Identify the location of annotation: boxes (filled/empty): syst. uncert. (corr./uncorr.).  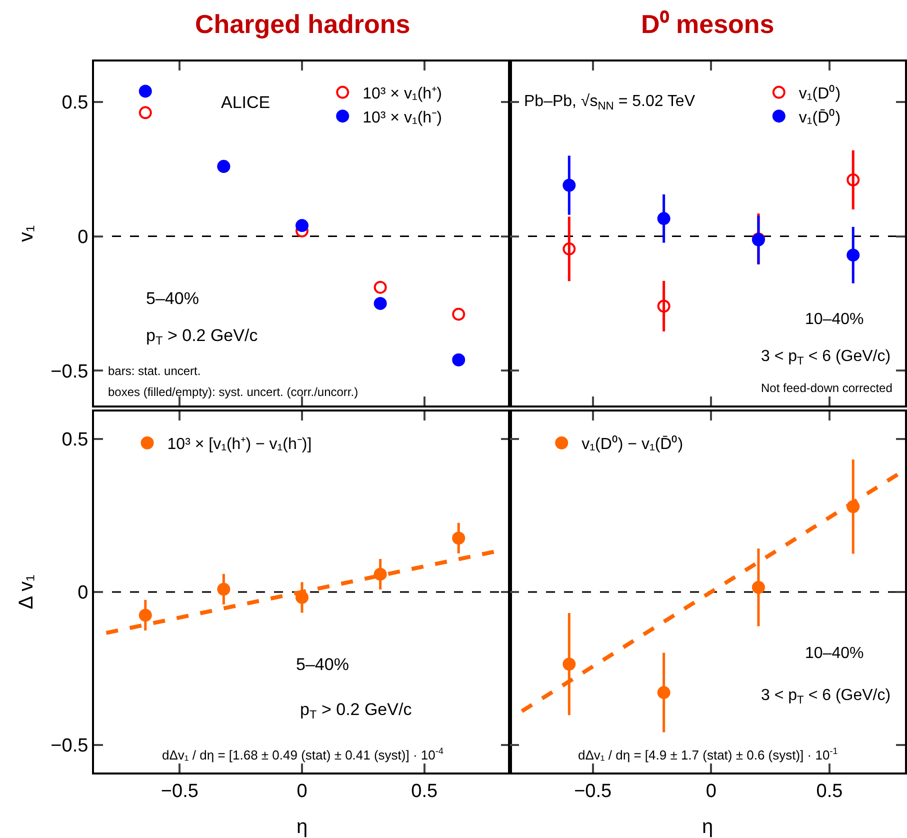
(233, 392).